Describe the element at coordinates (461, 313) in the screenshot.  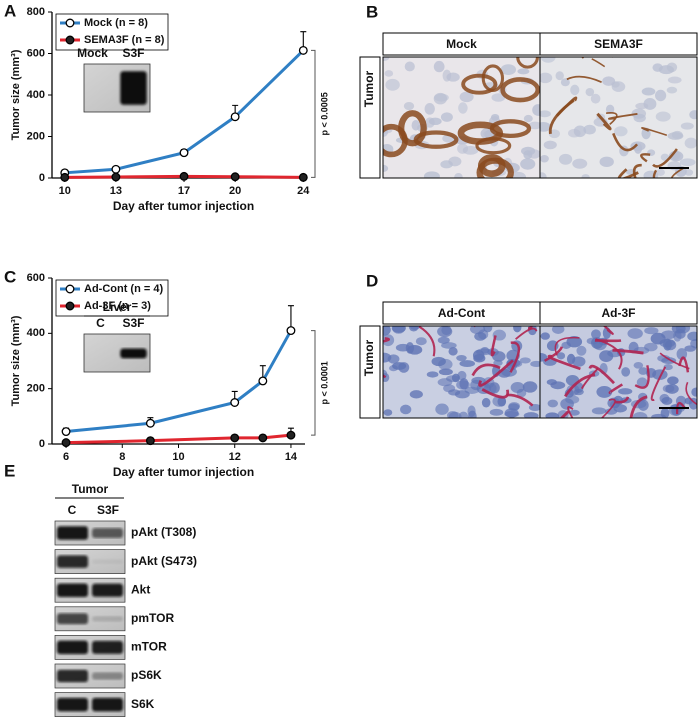
I see `column-label: Ad-Cont` at that location.